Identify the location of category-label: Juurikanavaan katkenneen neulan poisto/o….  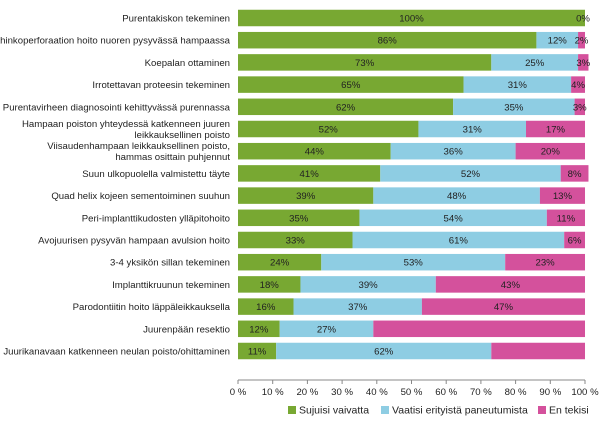
(116, 352).